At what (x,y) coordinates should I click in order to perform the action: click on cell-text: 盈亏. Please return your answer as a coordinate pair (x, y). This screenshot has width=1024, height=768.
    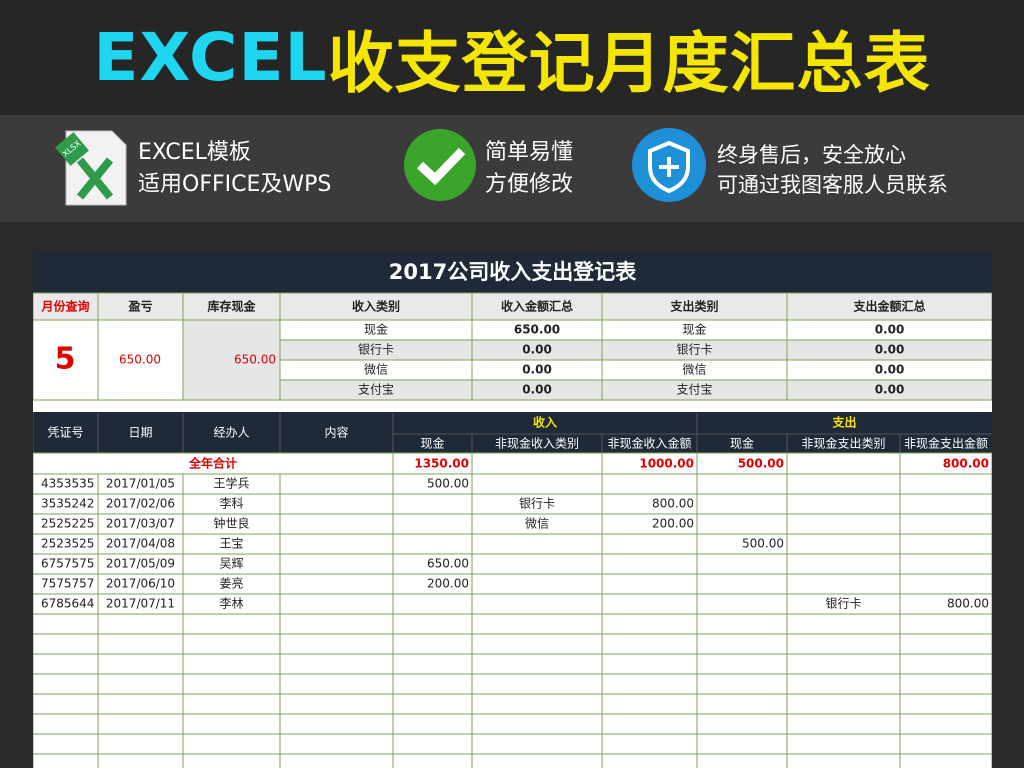
    Looking at the image, I should click on (139, 307).